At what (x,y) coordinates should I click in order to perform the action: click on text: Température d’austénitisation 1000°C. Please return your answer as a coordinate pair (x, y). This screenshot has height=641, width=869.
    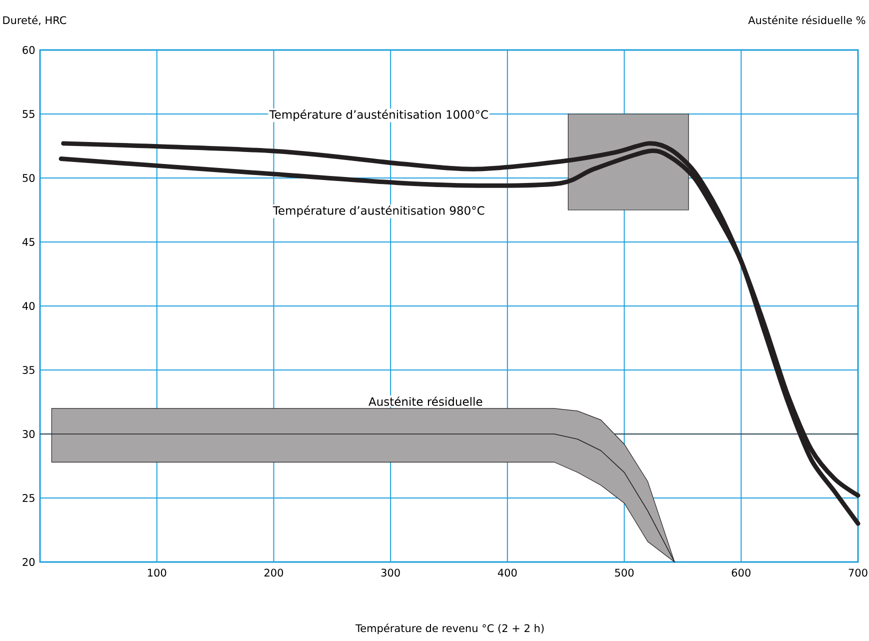
    Looking at the image, I should click on (378, 115).